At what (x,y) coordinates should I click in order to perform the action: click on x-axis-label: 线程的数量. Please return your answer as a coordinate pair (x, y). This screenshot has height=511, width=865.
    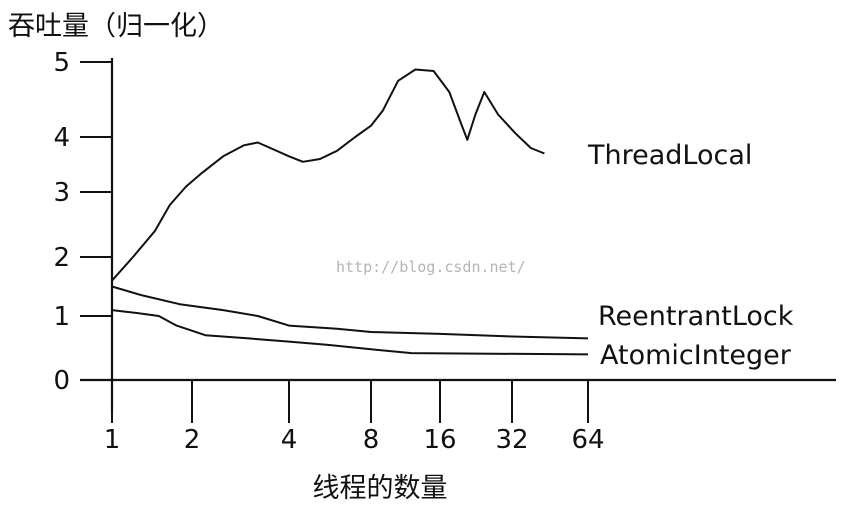
    Looking at the image, I should click on (380, 488).